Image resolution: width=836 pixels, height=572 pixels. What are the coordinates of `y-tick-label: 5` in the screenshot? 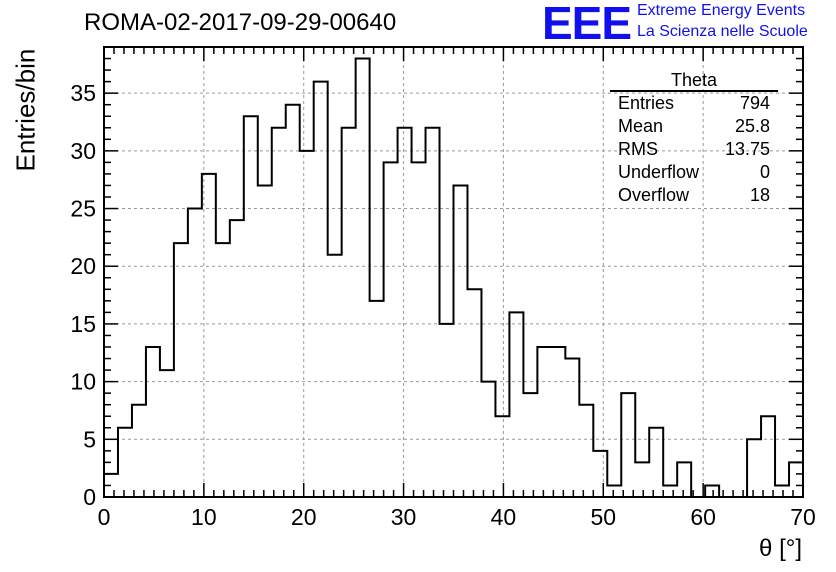 It's located at (89, 439).